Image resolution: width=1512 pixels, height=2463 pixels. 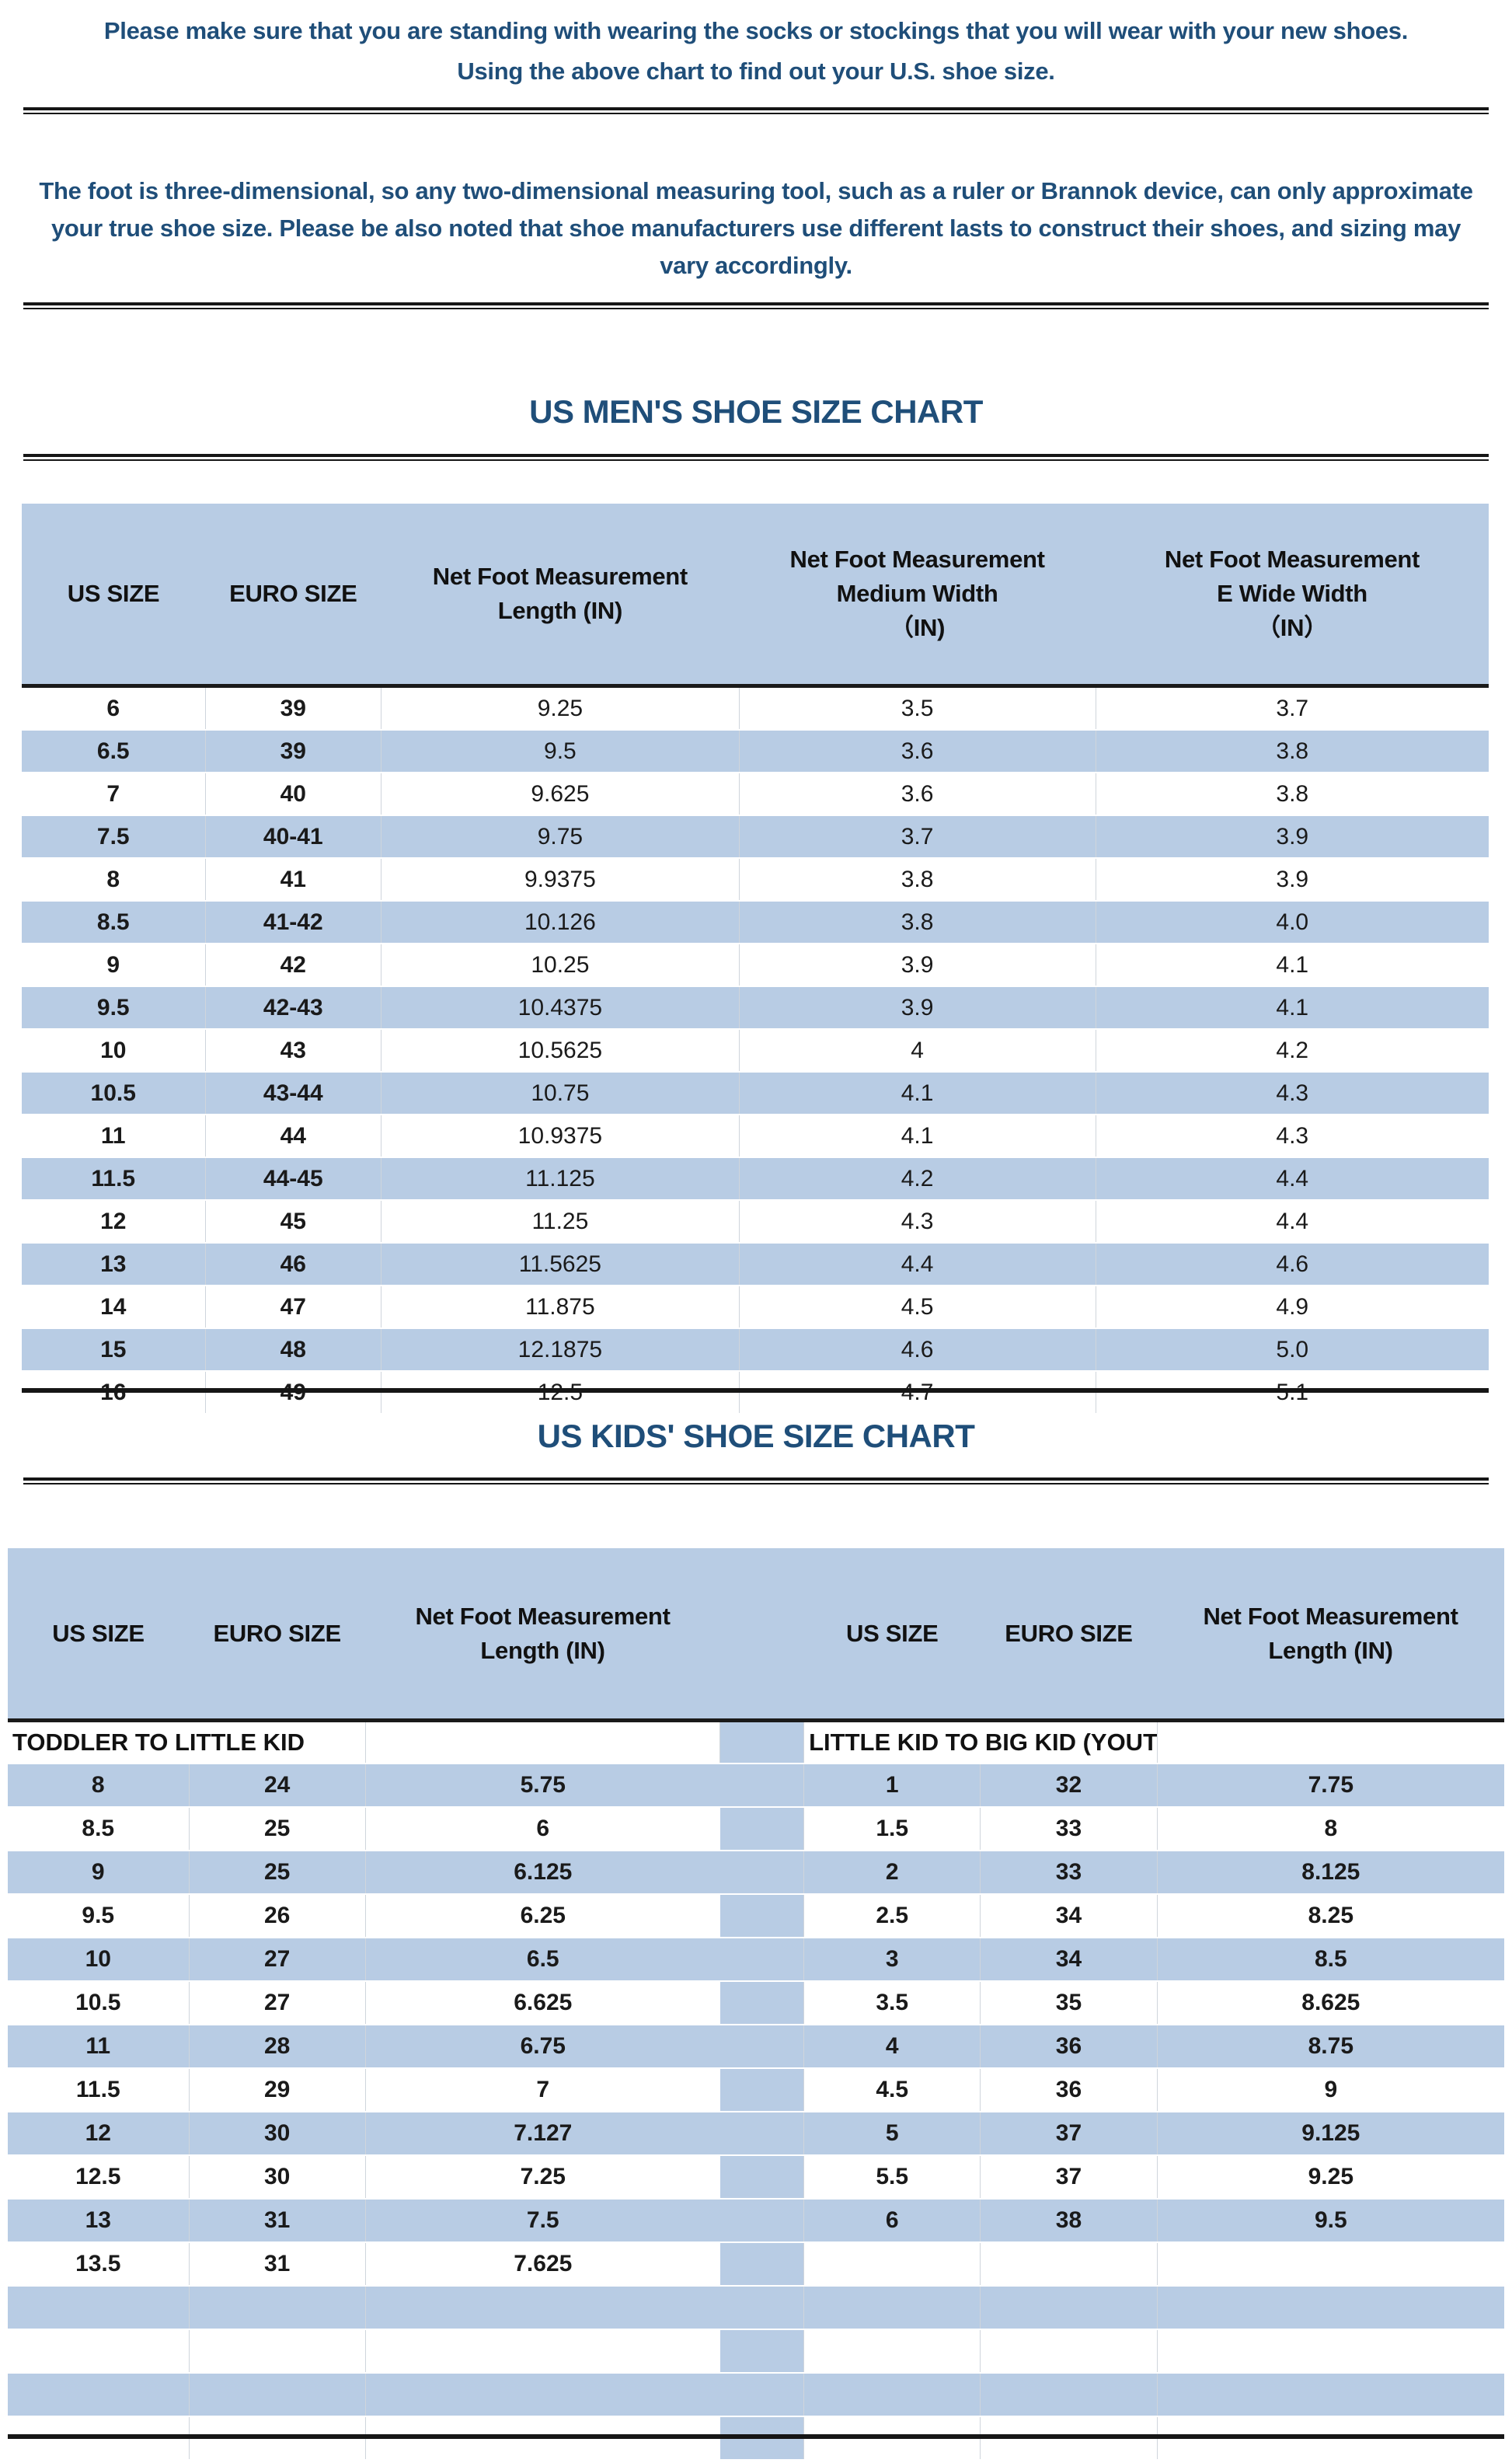 I want to click on euro-size-cell: 36, so click(x=1069, y=2046).